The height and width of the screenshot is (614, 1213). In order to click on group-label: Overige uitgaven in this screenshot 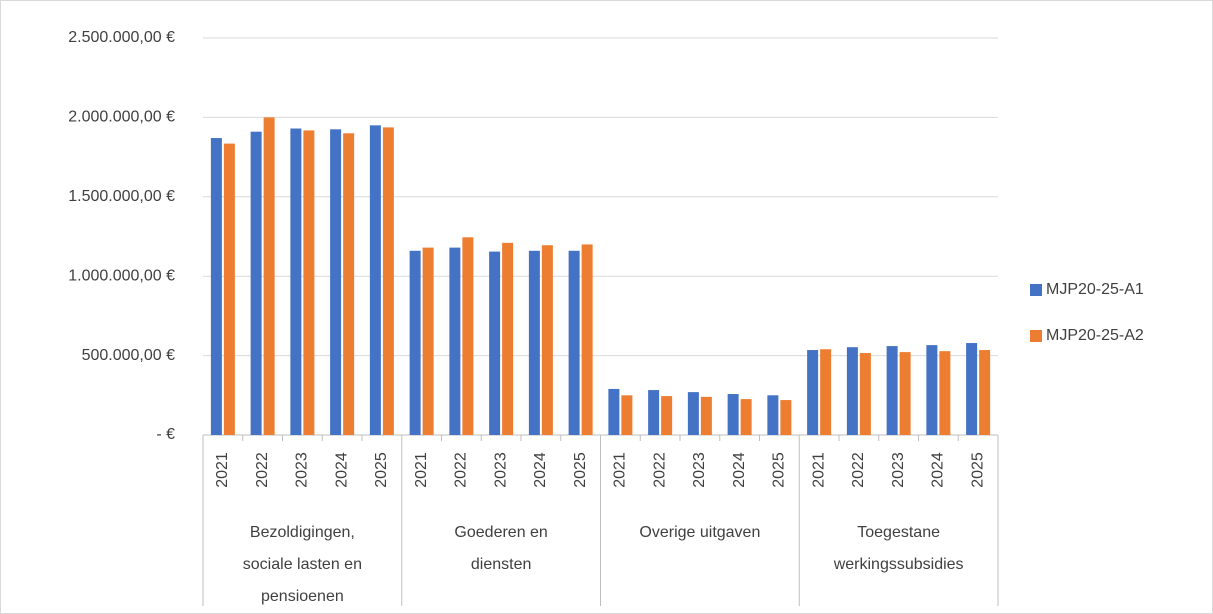, I will do `click(700, 532)`.